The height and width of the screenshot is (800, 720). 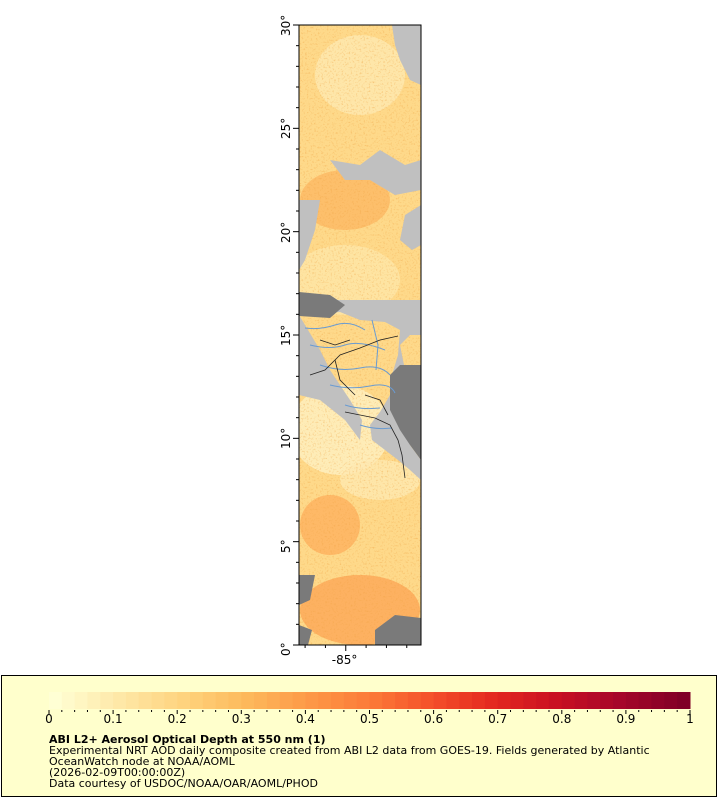 I want to click on legend-date: (2026-02-09T00:00:00Z), so click(x=117, y=772).